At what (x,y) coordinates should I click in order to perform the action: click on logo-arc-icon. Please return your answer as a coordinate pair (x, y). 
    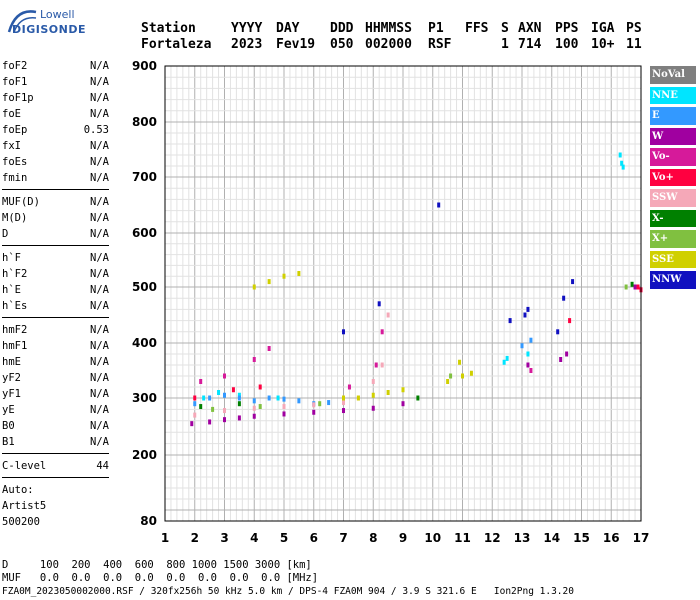
    Looking at the image, I should click on (22, 21).